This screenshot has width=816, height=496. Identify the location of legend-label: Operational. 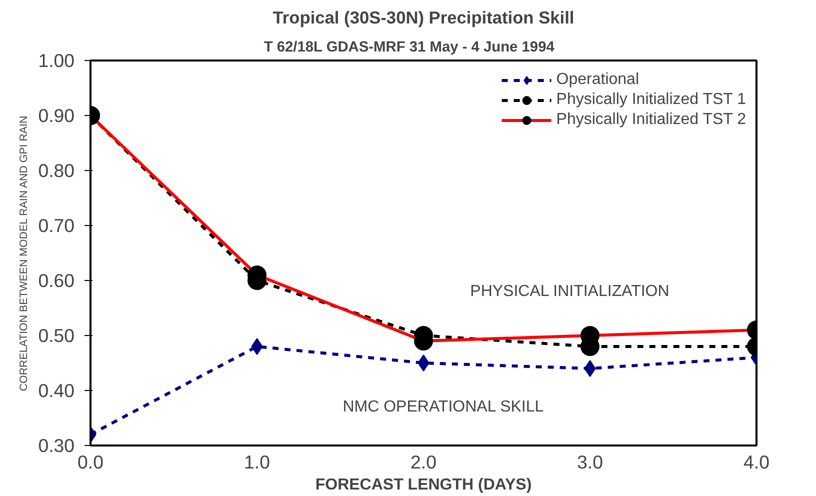
(597, 80).